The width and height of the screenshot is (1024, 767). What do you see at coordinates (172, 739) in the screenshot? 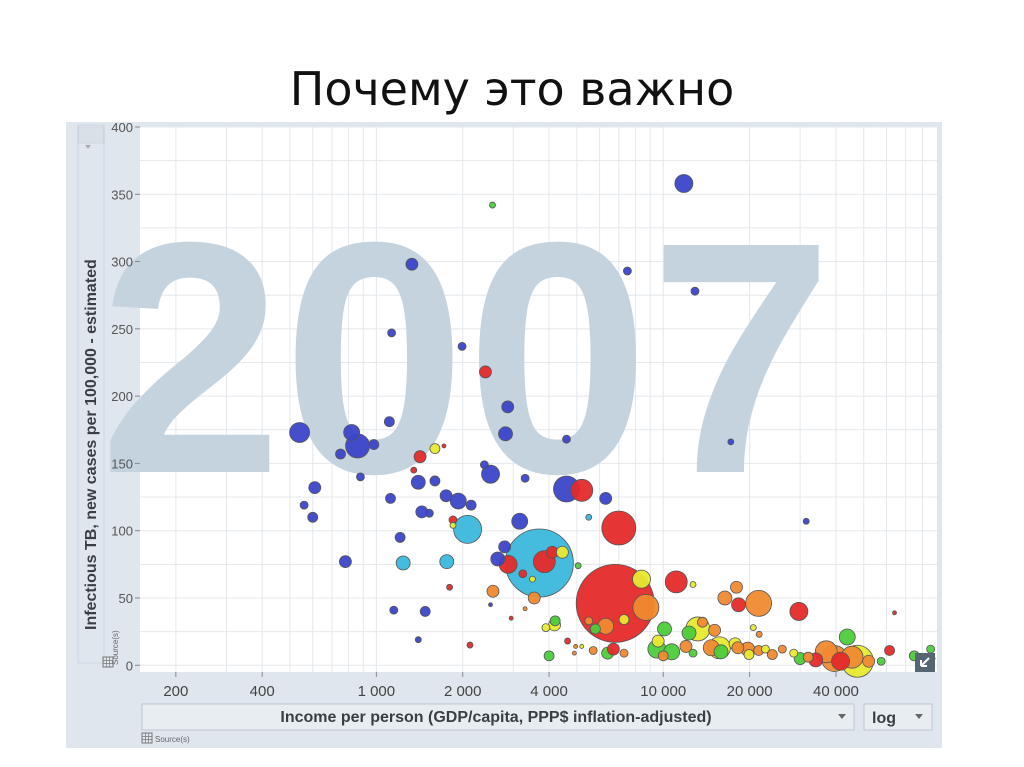
I see `x-source-link: Source(s)` at bounding box center [172, 739].